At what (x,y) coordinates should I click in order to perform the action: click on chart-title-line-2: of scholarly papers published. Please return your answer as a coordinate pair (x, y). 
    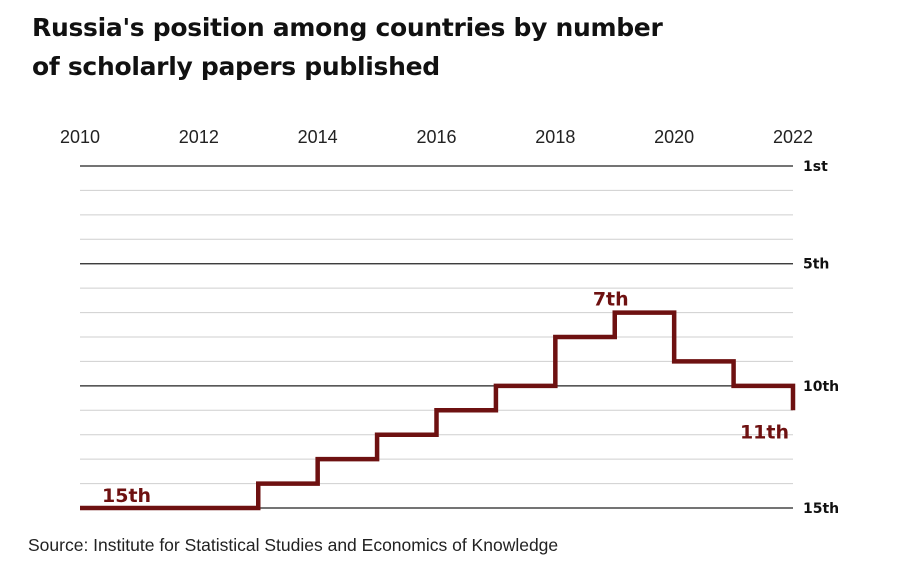
    Looking at the image, I should click on (236, 66).